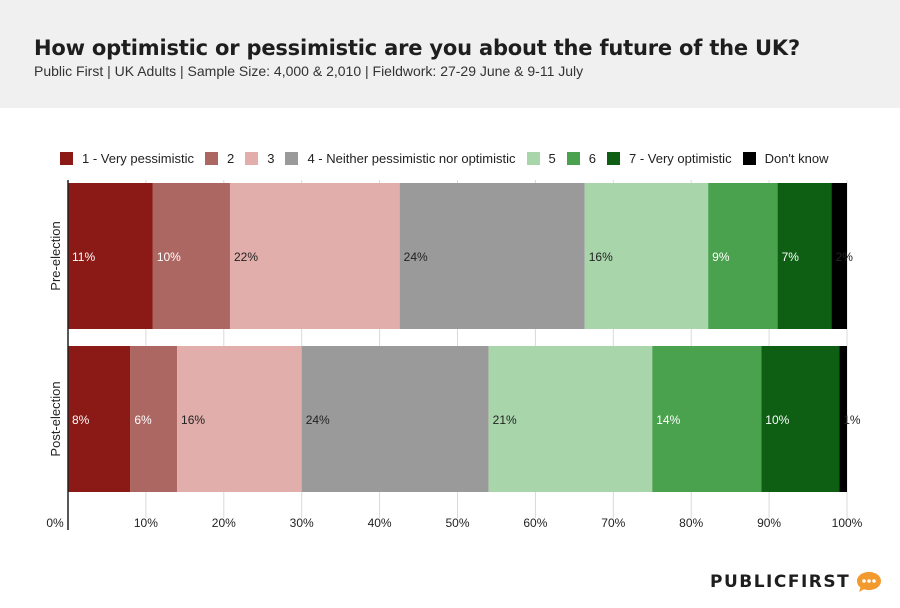 The height and width of the screenshot is (608, 900). I want to click on data-label: 14%, so click(668, 420).